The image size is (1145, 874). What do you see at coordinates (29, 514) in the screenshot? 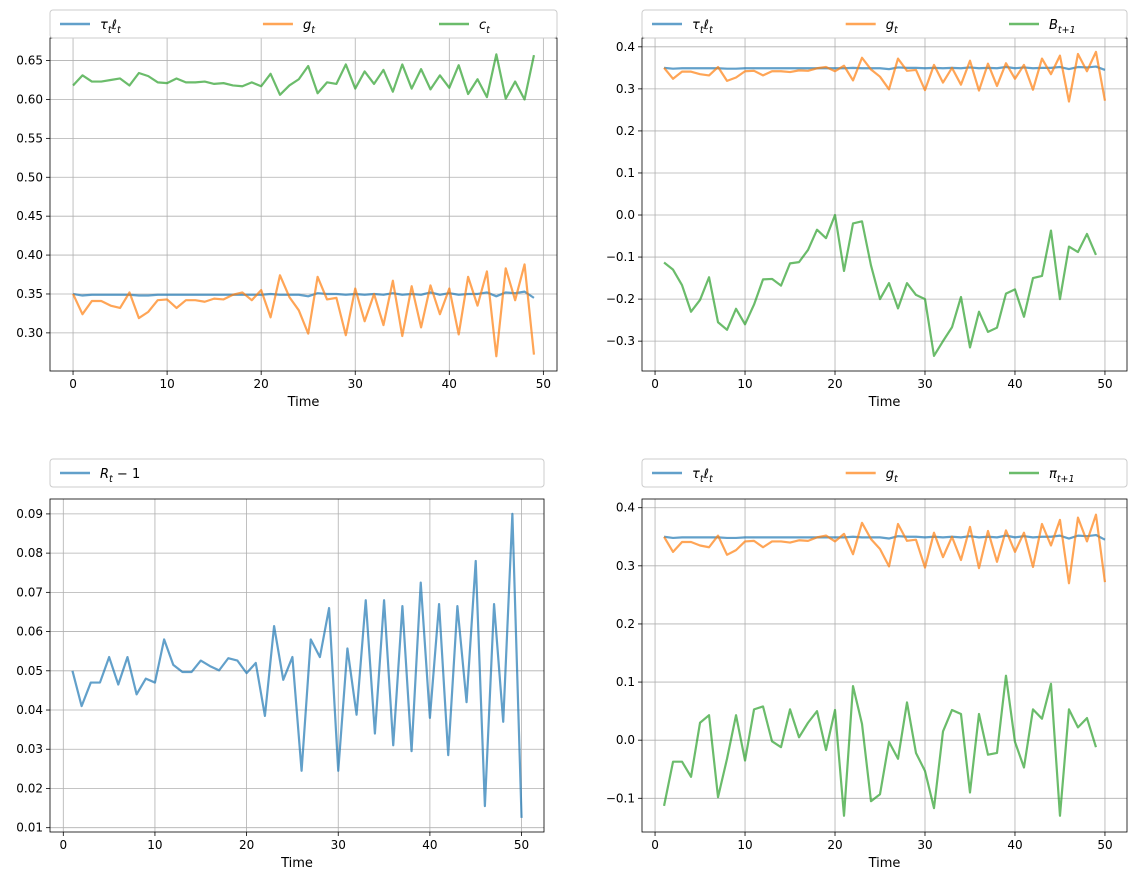
I see `y-tick-label: 0.09` at bounding box center [29, 514].